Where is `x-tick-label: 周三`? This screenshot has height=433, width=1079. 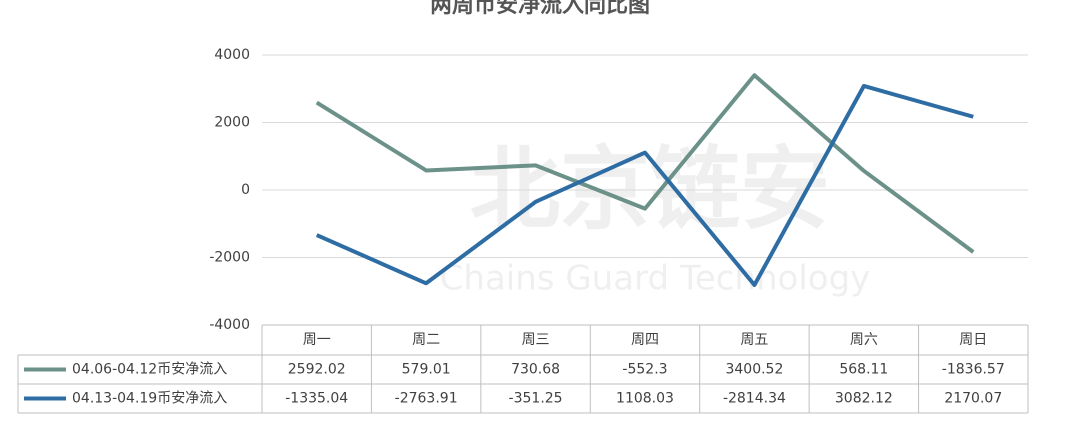 x-tick-label: 周三 is located at coordinates (536, 340).